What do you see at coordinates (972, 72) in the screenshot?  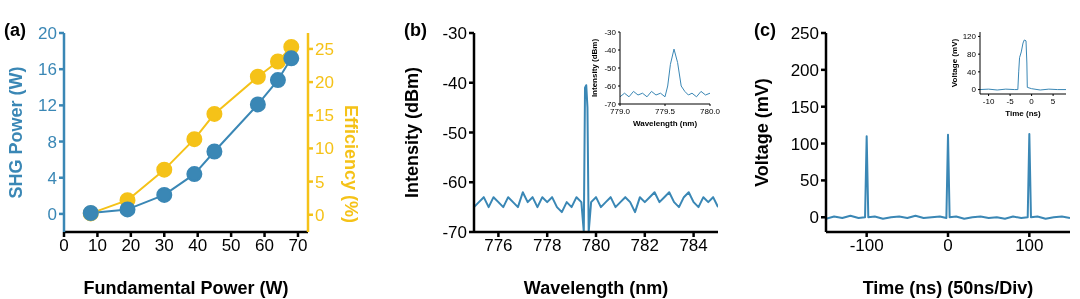 I see `y-tick-label: 40` at bounding box center [972, 72].